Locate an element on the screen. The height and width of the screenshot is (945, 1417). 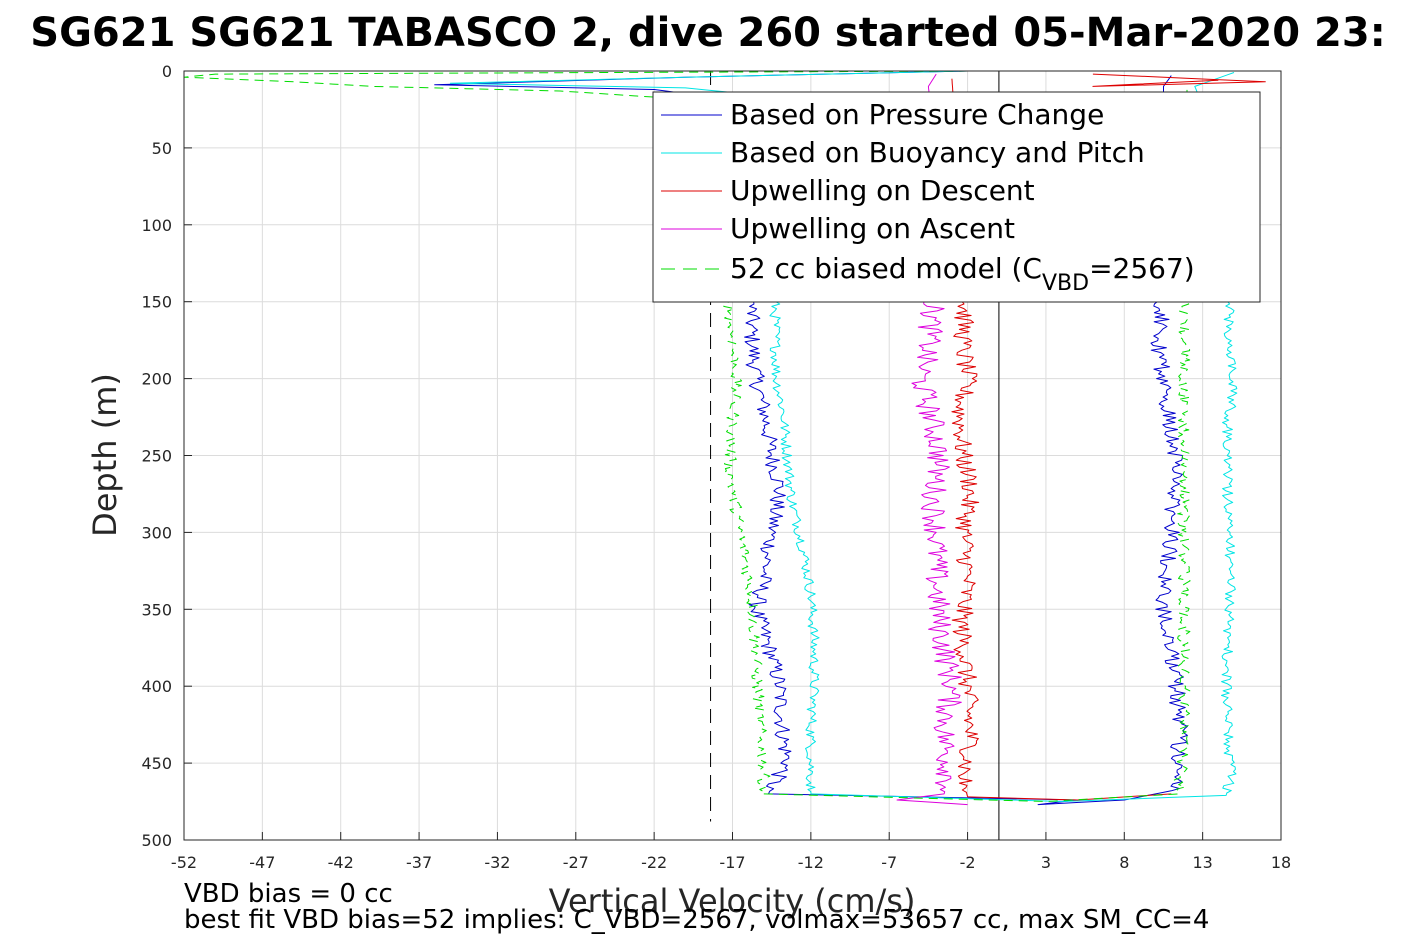
x-tick-label: -2 is located at coordinates (968, 862).